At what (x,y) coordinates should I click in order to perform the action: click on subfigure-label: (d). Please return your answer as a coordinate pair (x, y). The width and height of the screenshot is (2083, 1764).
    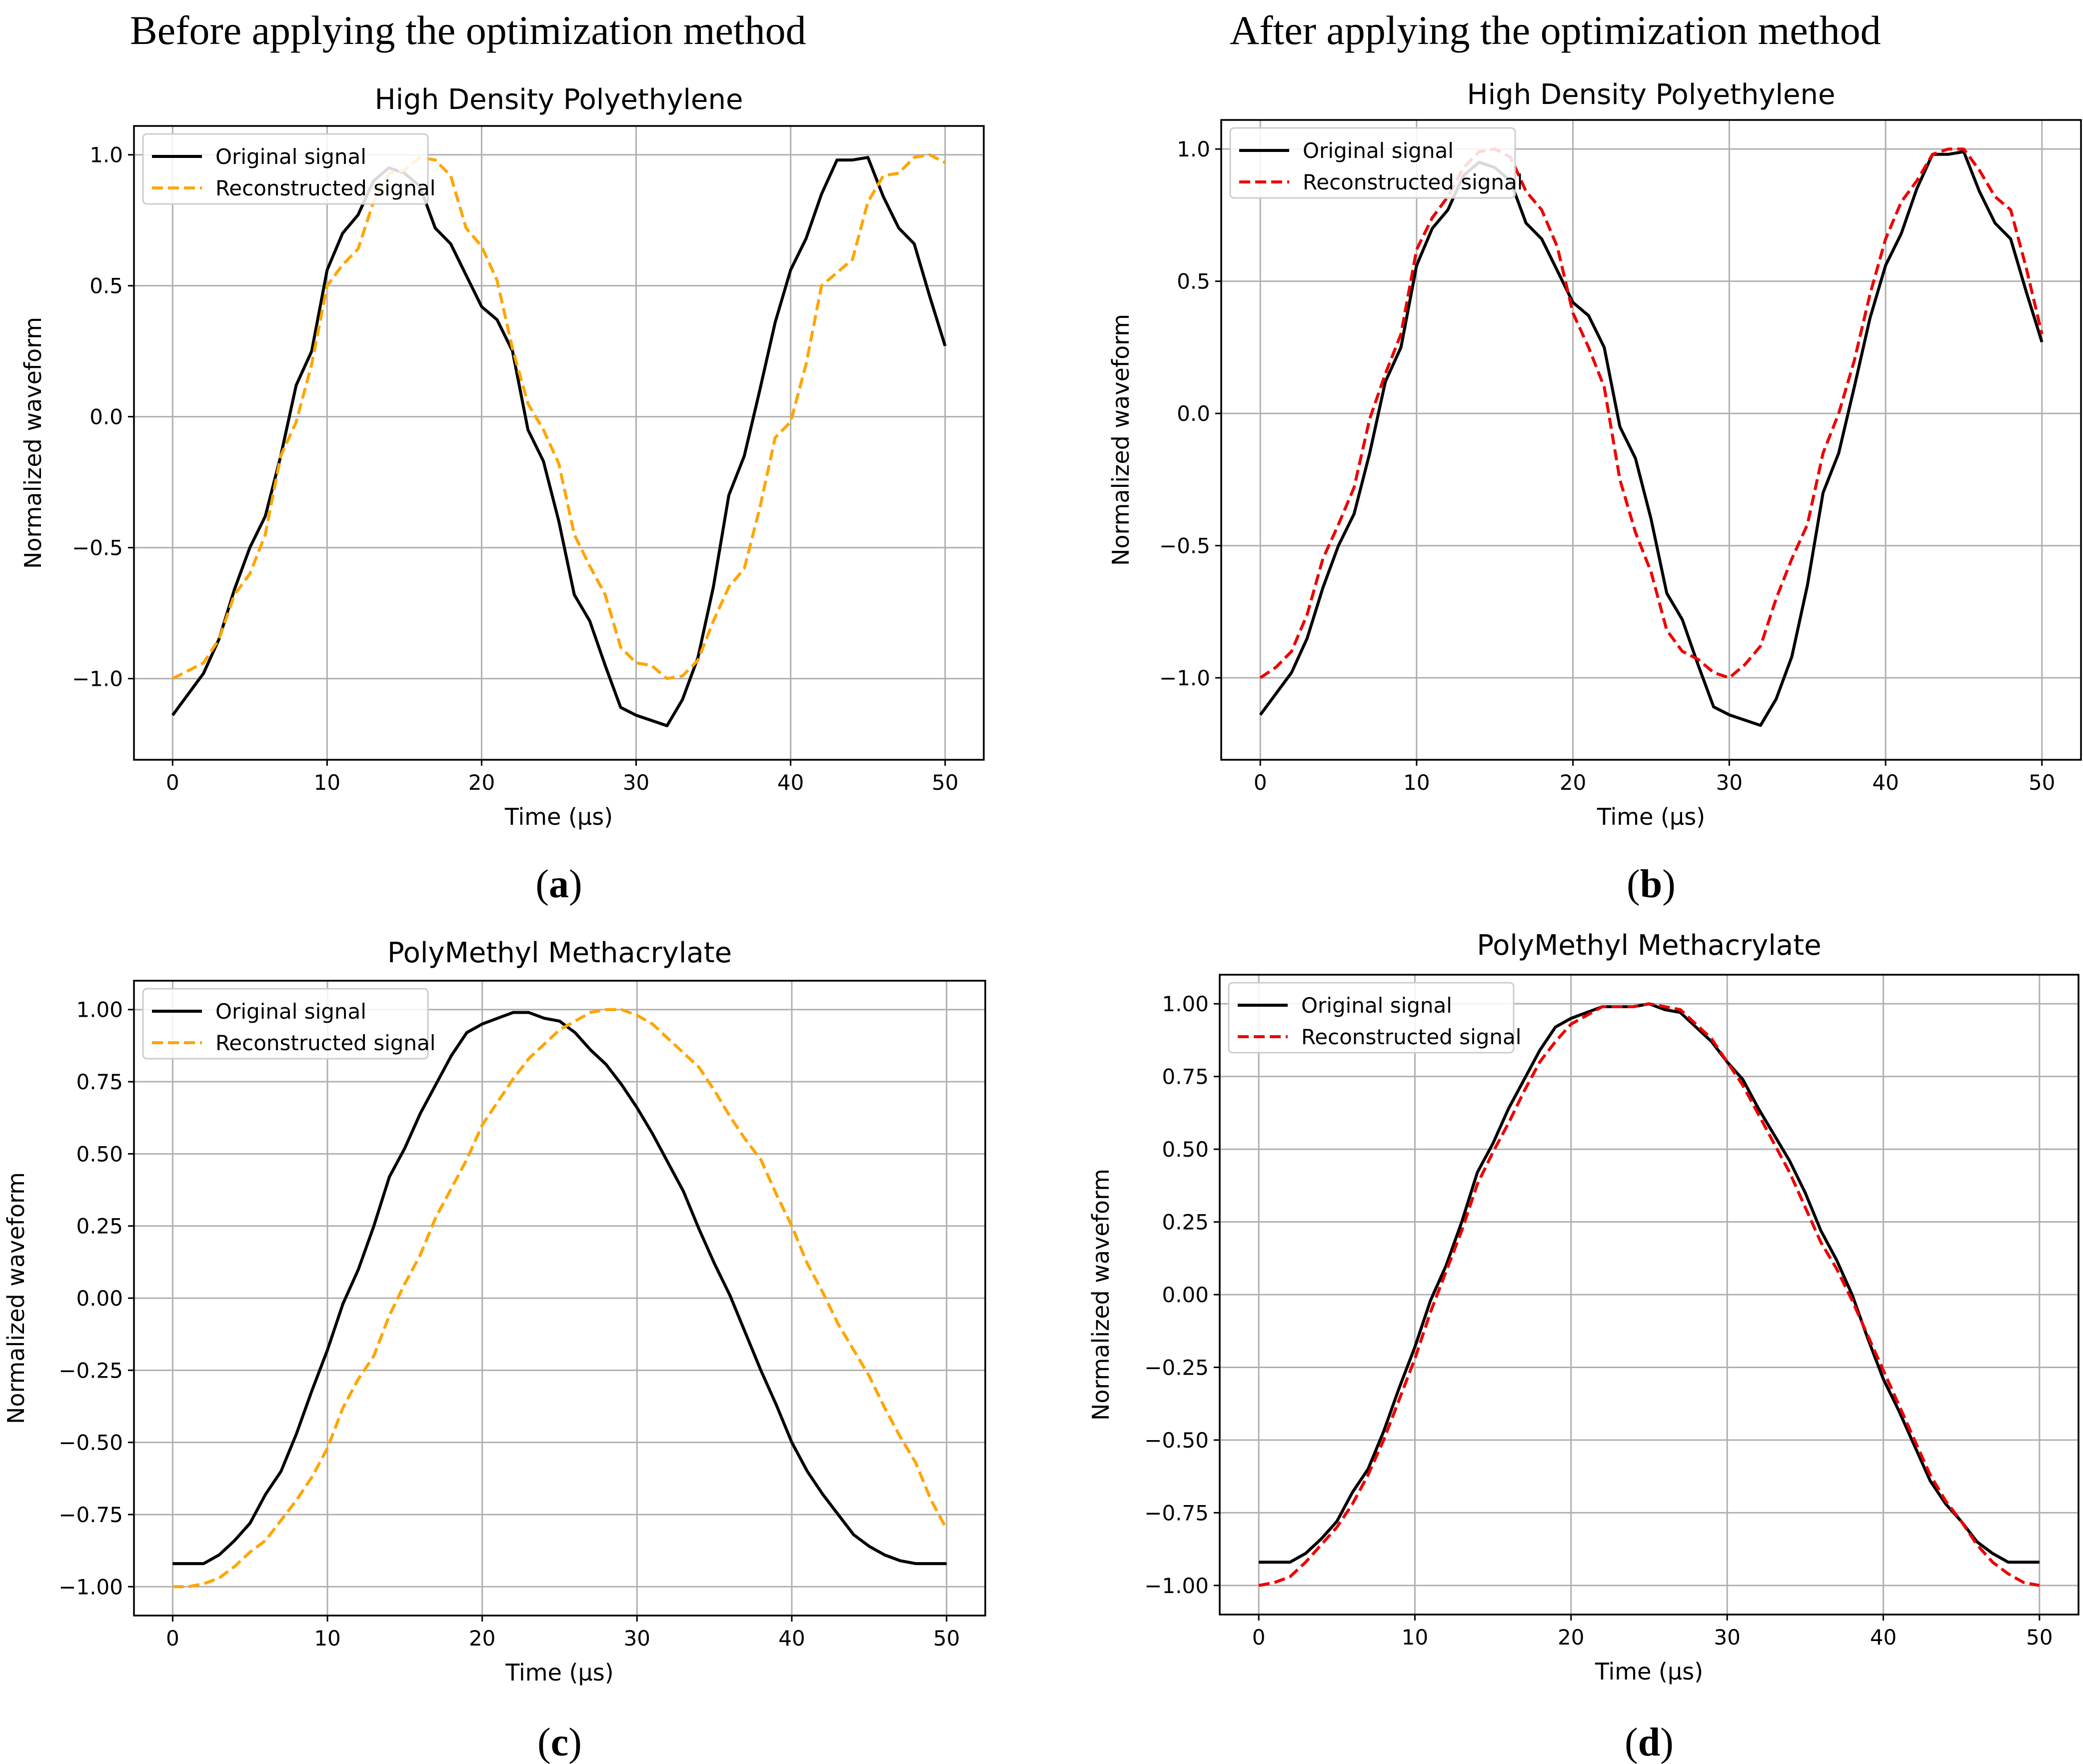
    Looking at the image, I should click on (1649, 1742).